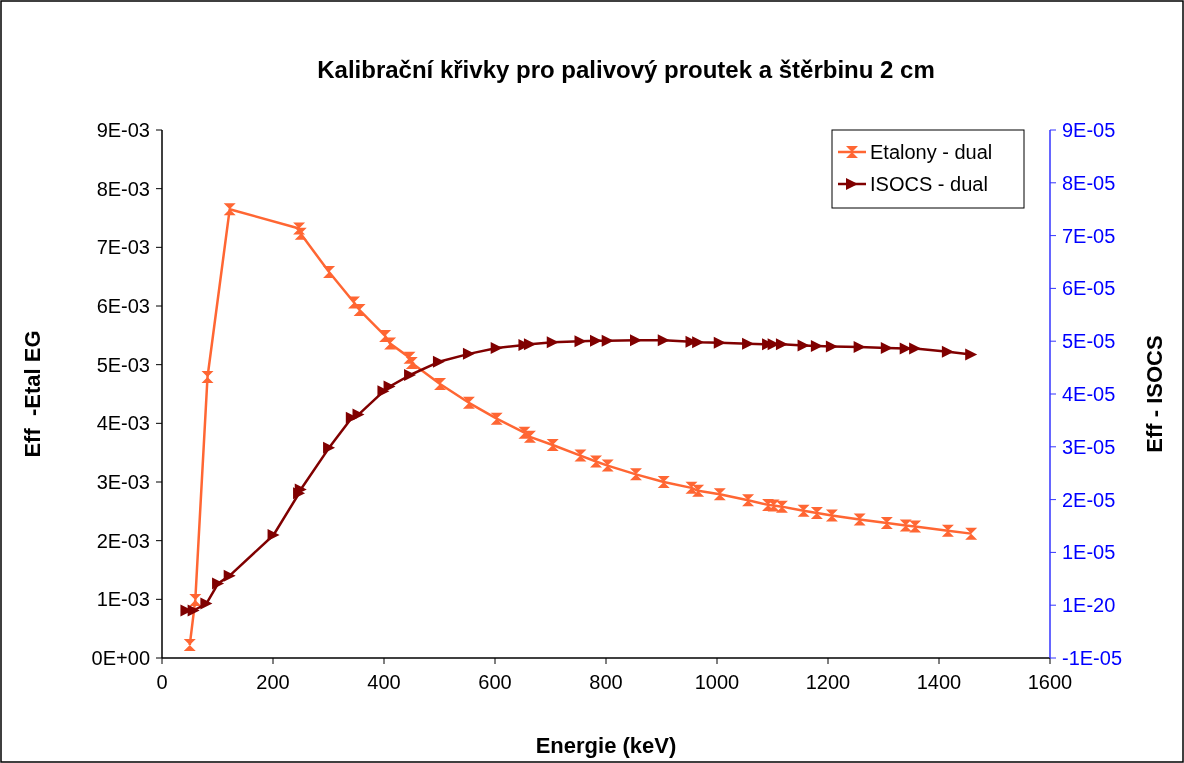  Describe the element at coordinates (1089, 499) in the screenshot. I see `y2-tick-label: 2E-05` at that location.